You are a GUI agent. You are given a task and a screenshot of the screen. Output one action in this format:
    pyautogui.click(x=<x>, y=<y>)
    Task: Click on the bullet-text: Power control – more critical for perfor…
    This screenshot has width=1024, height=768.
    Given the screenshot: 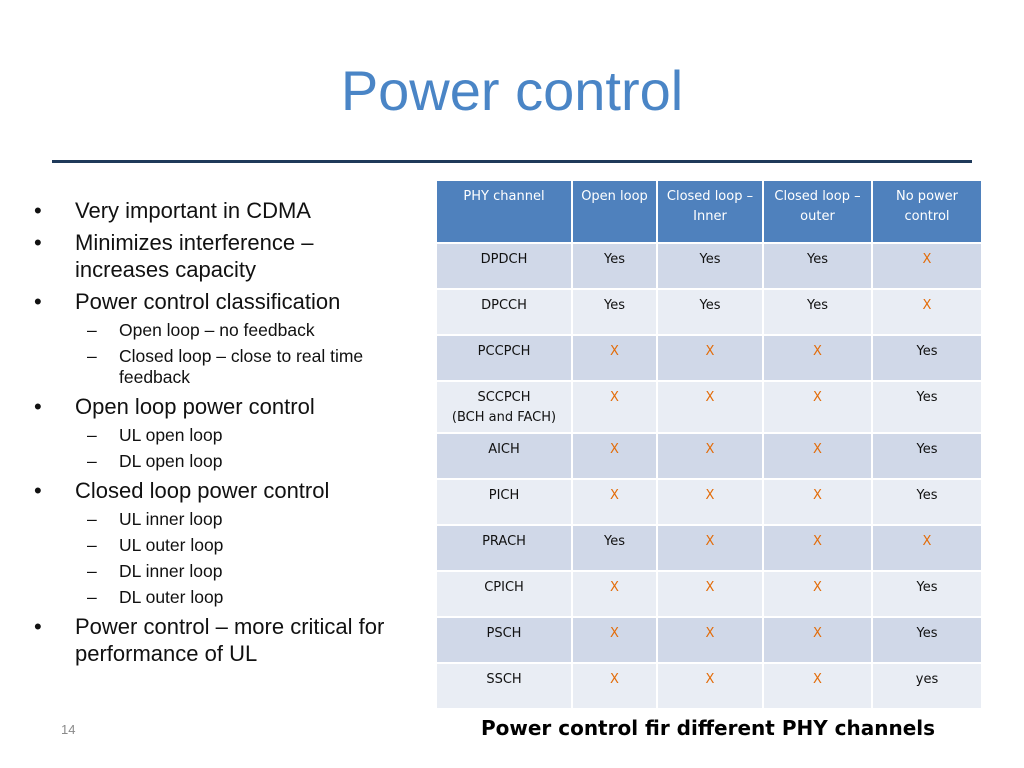 What is the action you would take?
    pyautogui.click(x=230, y=640)
    